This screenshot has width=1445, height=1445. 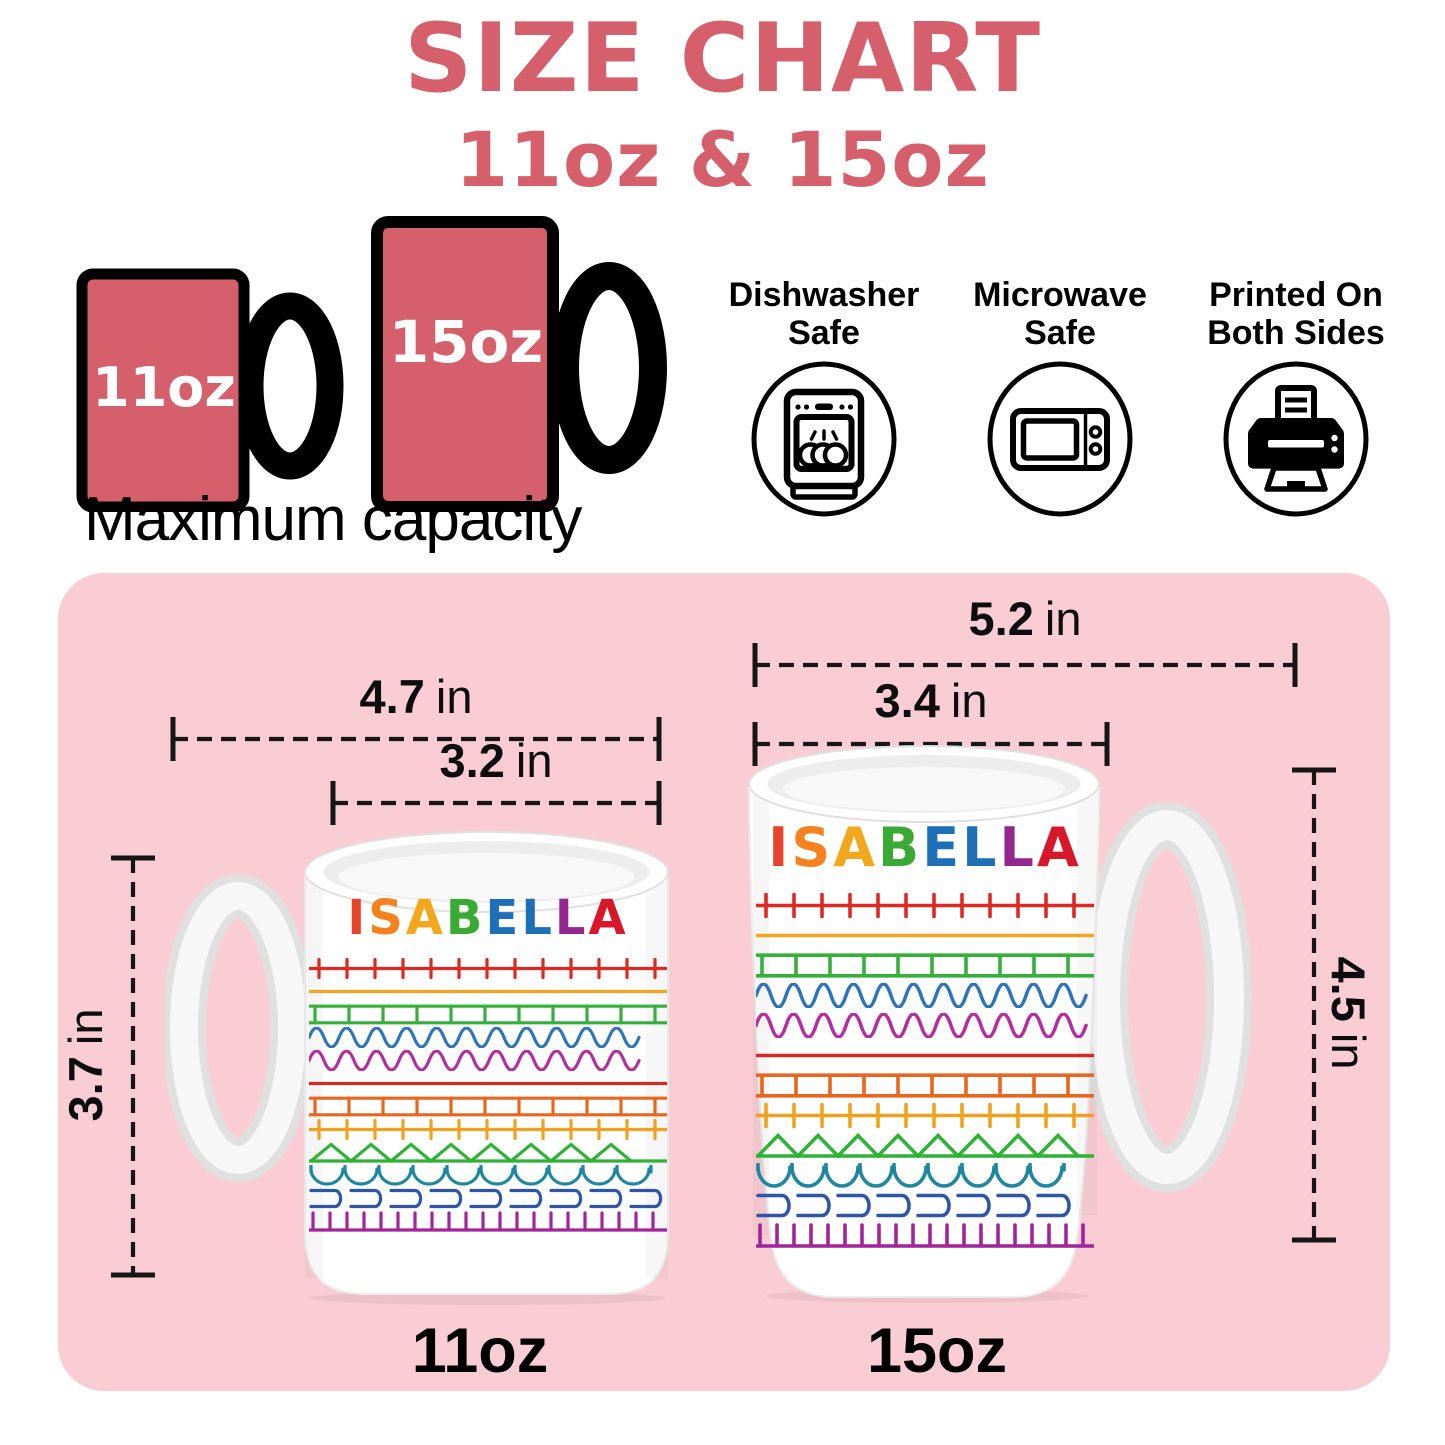 What do you see at coordinates (85, 1065) in the screenshot?
I see `dim-small-height: 3.7in` at bounding box center [85, 1065].